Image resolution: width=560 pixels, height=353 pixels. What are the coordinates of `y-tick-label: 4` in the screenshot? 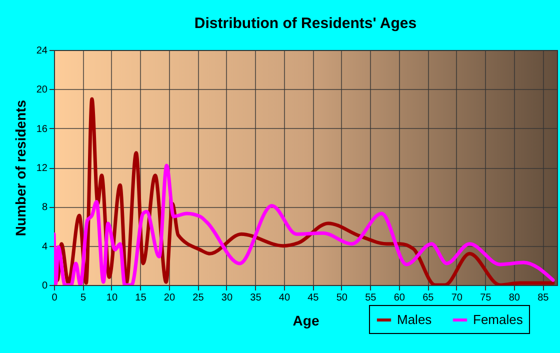 It's located at (45, 246).